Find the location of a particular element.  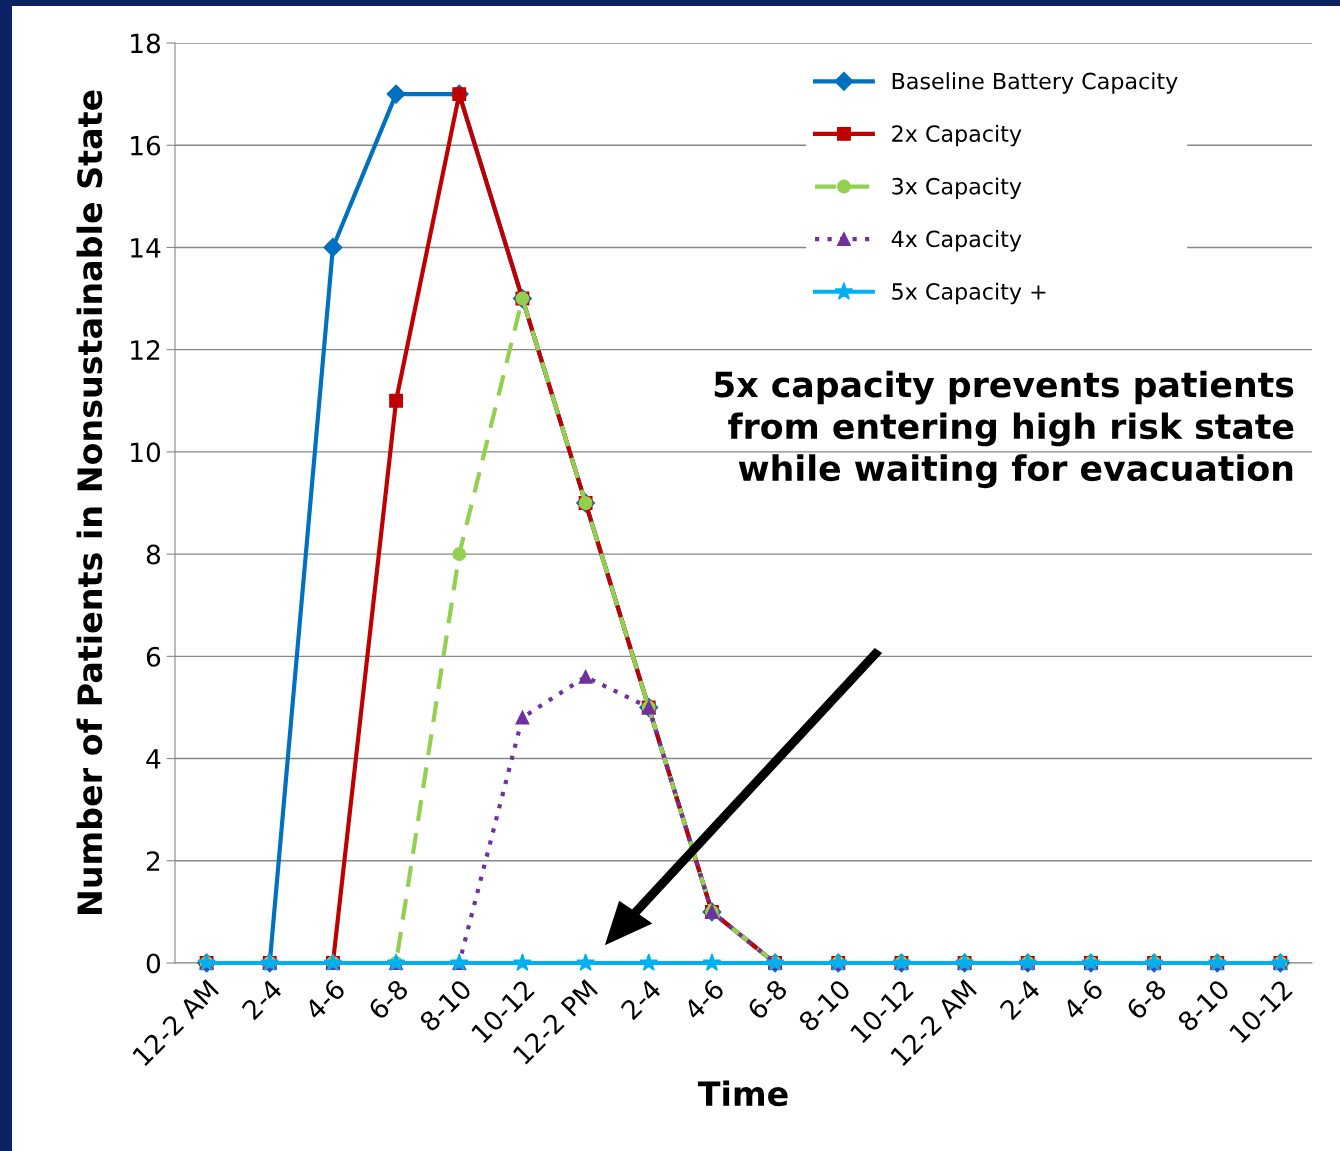

y-tick-label: 12 is located at coordinates (145, 350).